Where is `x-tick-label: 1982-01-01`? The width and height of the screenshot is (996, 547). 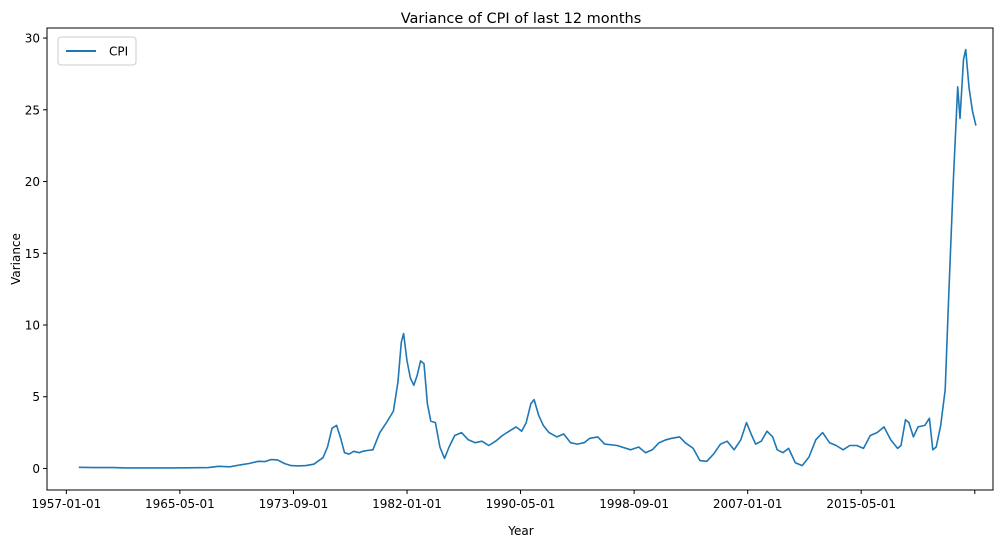 x-tick-label: 1982-01-01 is located at coordinates (407, 504).